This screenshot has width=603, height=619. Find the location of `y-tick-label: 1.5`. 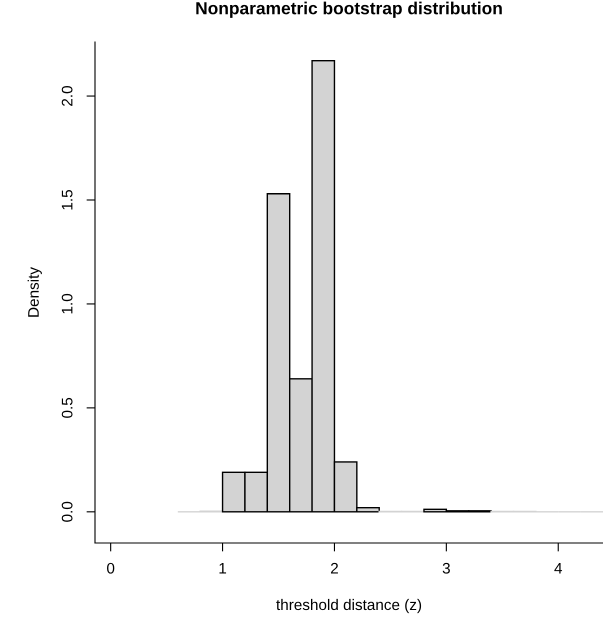

y-tick-label: 1.5 is located at coordinates (67, 200).